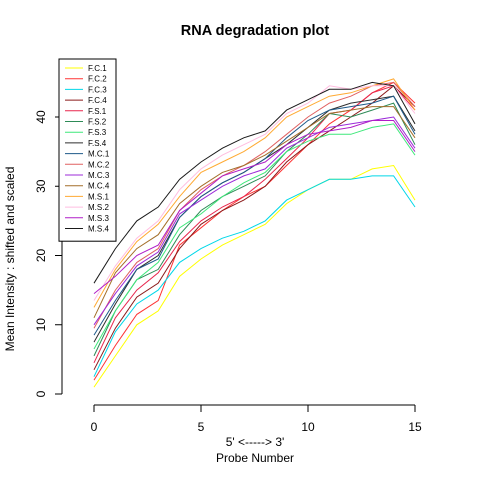 This screenshot has height=480, width=480. Describe the element at coordinates (415, 427) in the screenshot. I see `x-tick-label: 15` at that location.